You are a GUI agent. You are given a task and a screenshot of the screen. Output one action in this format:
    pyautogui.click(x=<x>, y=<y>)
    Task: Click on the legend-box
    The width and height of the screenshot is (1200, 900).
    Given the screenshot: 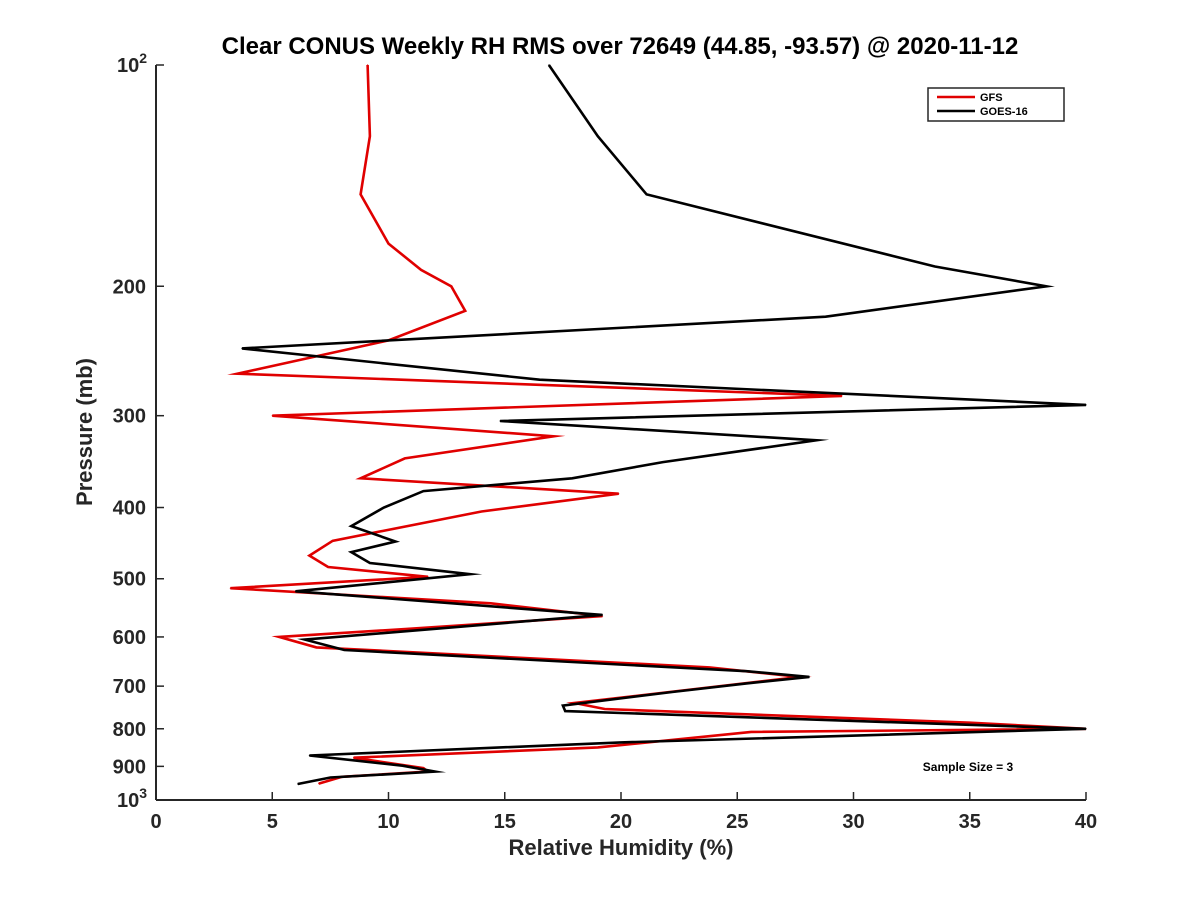 What is the action you would take?
    pyautogui.click(x=996, y=104)
    